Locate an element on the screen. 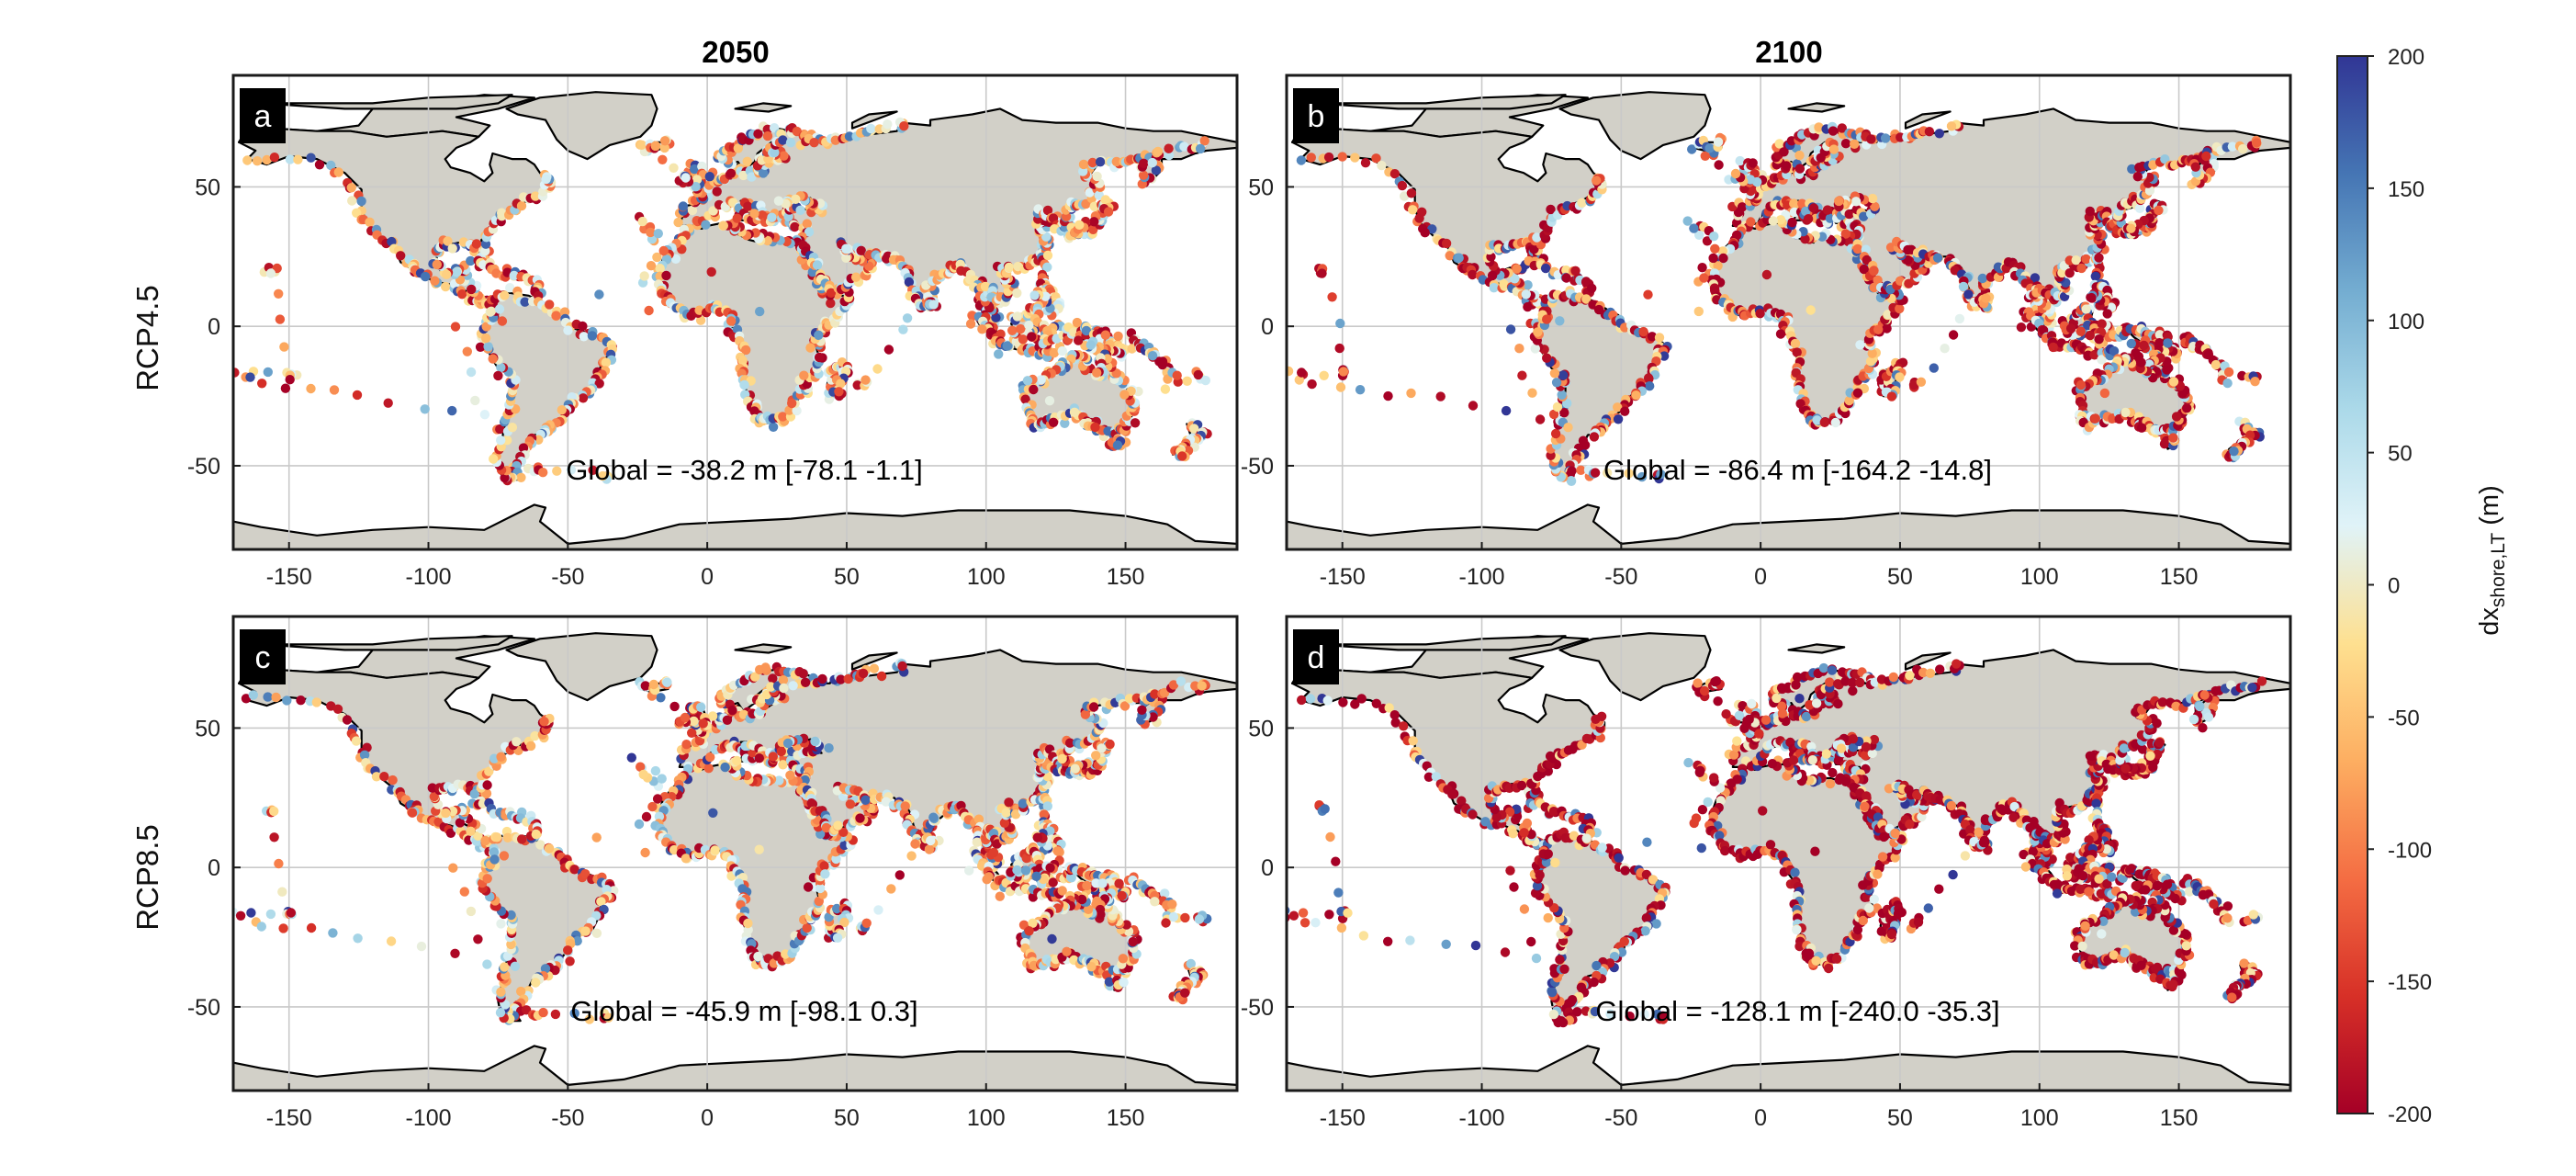  x-tick-label: 0 is located at coordinates (1760, 577).